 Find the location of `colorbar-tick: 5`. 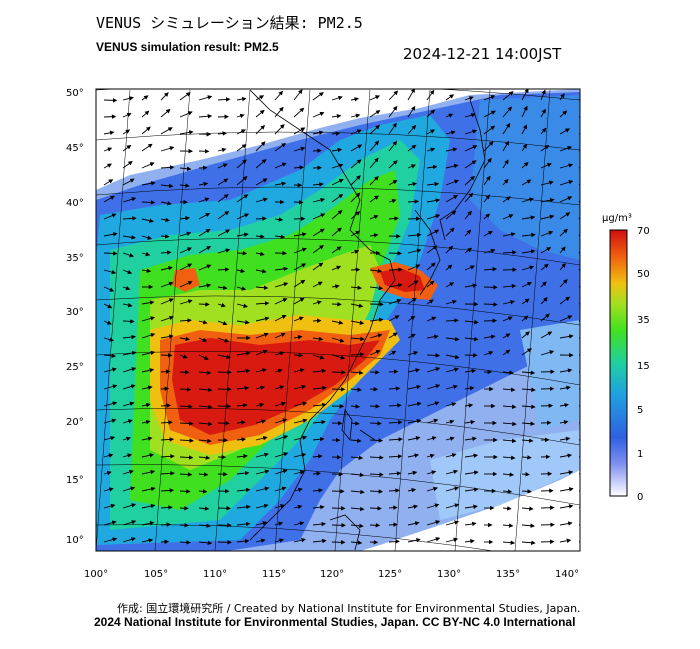

colorbar-tick: 5 is located at coordinates (640, 410).